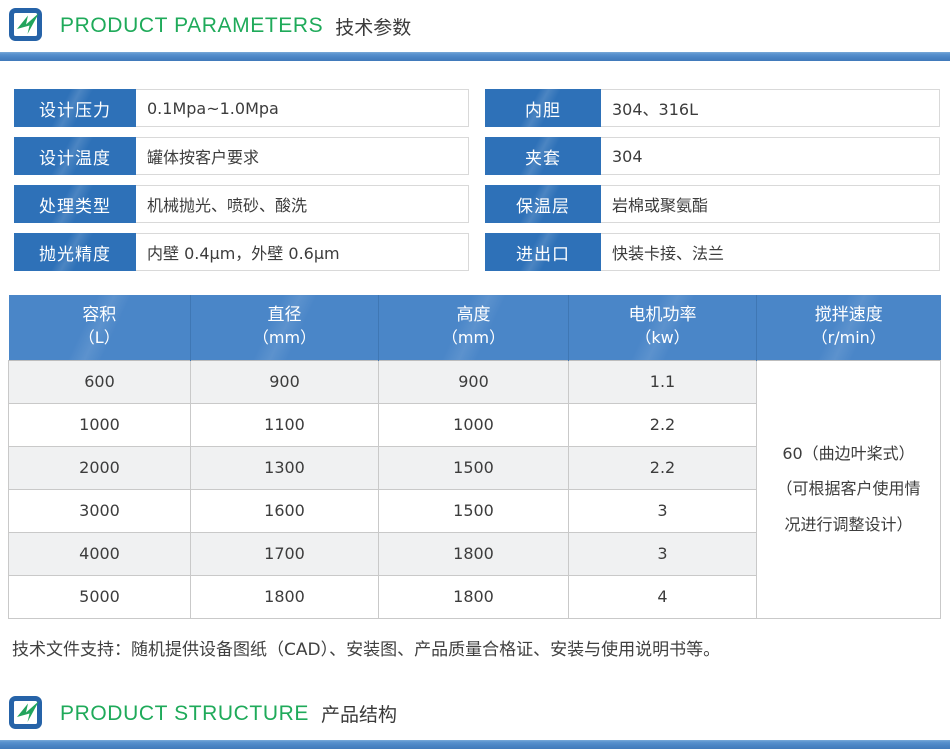  Describe the element at coordinates (99, 424) in the screenshot. I see `cell-volume: 1000` at that location.